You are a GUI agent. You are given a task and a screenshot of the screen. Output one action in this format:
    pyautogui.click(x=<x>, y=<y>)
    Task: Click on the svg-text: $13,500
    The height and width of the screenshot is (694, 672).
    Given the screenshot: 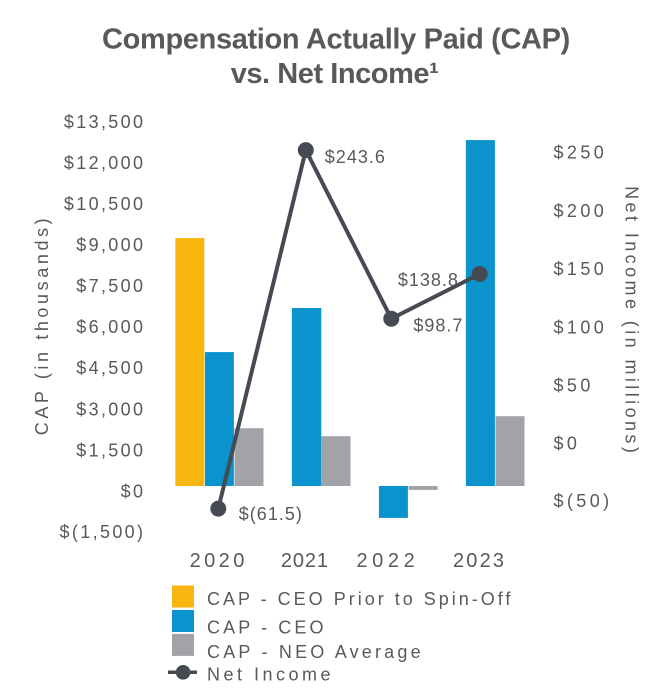 What is the action you would take?
    pyautogui.click(x=105, y=122)
    